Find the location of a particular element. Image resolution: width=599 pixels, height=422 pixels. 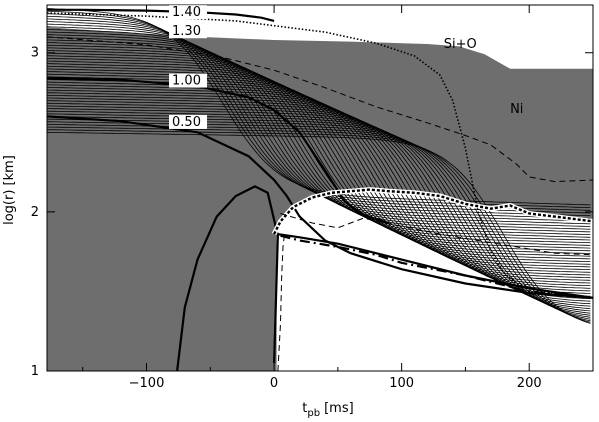

x-axis-label-main: t is located at coordinates (304, 408).